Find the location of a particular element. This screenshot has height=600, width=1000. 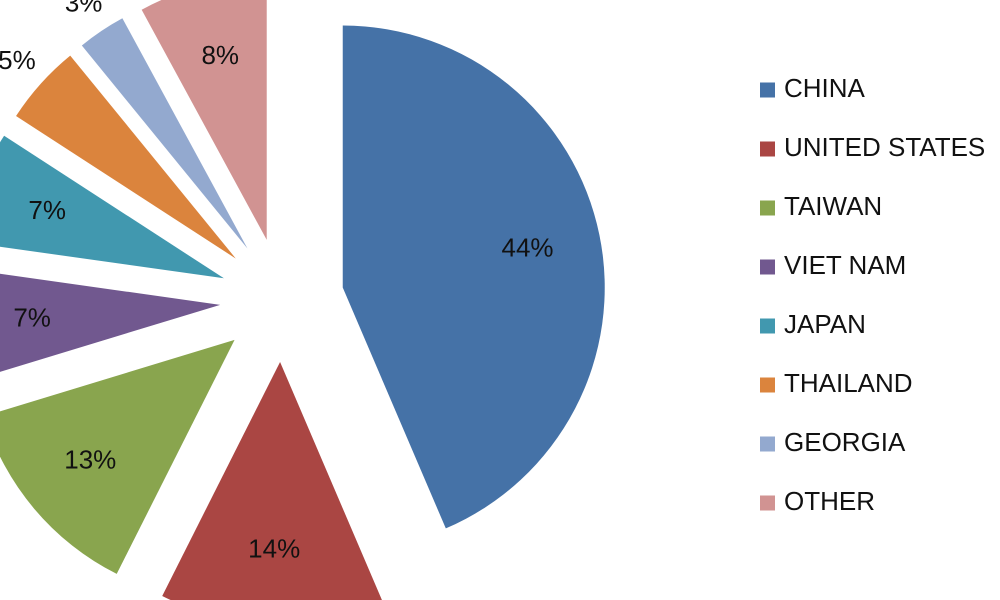

pie-slice-japan is located at coordinates (112, 207).